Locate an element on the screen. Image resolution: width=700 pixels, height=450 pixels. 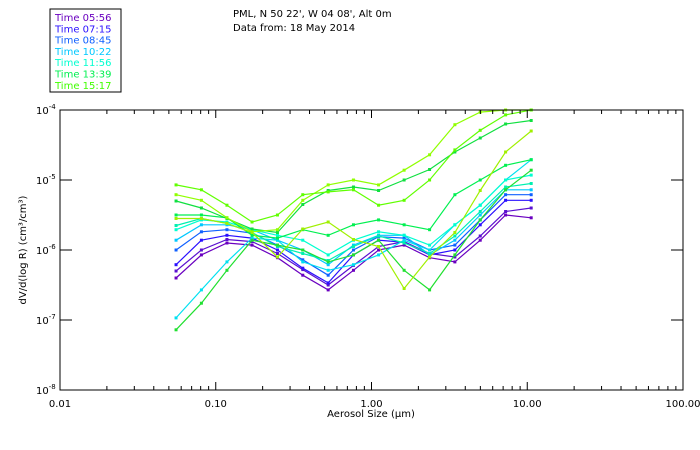
y-tick-label: 10⁻⁵ is located at coordinates (46, 180).